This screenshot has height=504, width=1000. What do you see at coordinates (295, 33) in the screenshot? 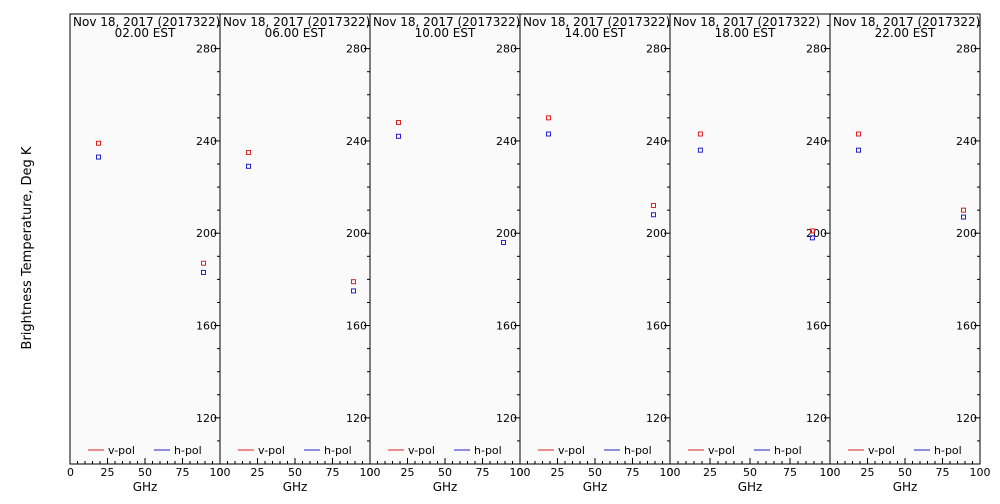
I see `panel-time: 06.00 EST` at bounding box center [295, 33].